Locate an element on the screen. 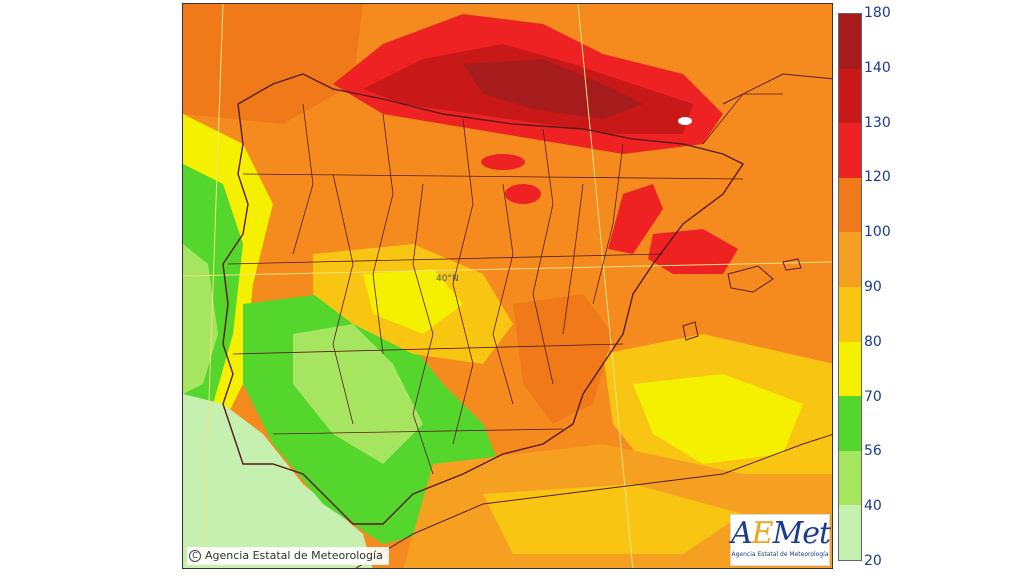 The height and width of the screenshot is (576, 1024). north-africa-coastline is located at coordinates (593, 501).